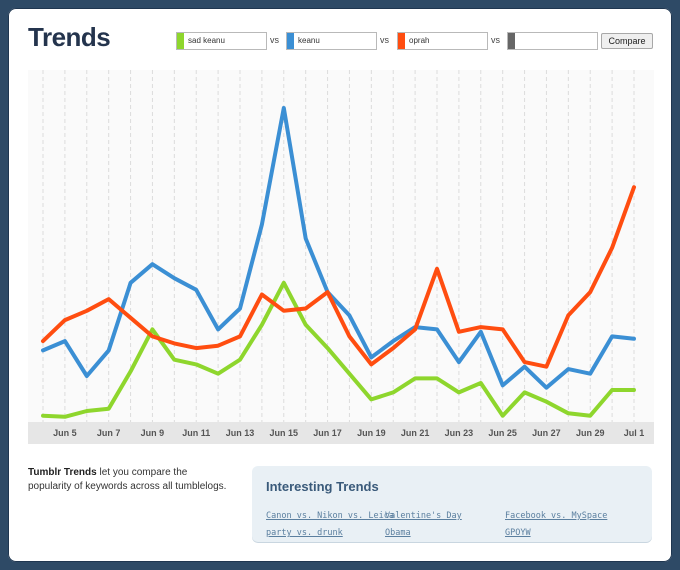 The height and width of the screenshot is (570, 680). I want to click on keyword-input-2: keanu, so click(331, 41).